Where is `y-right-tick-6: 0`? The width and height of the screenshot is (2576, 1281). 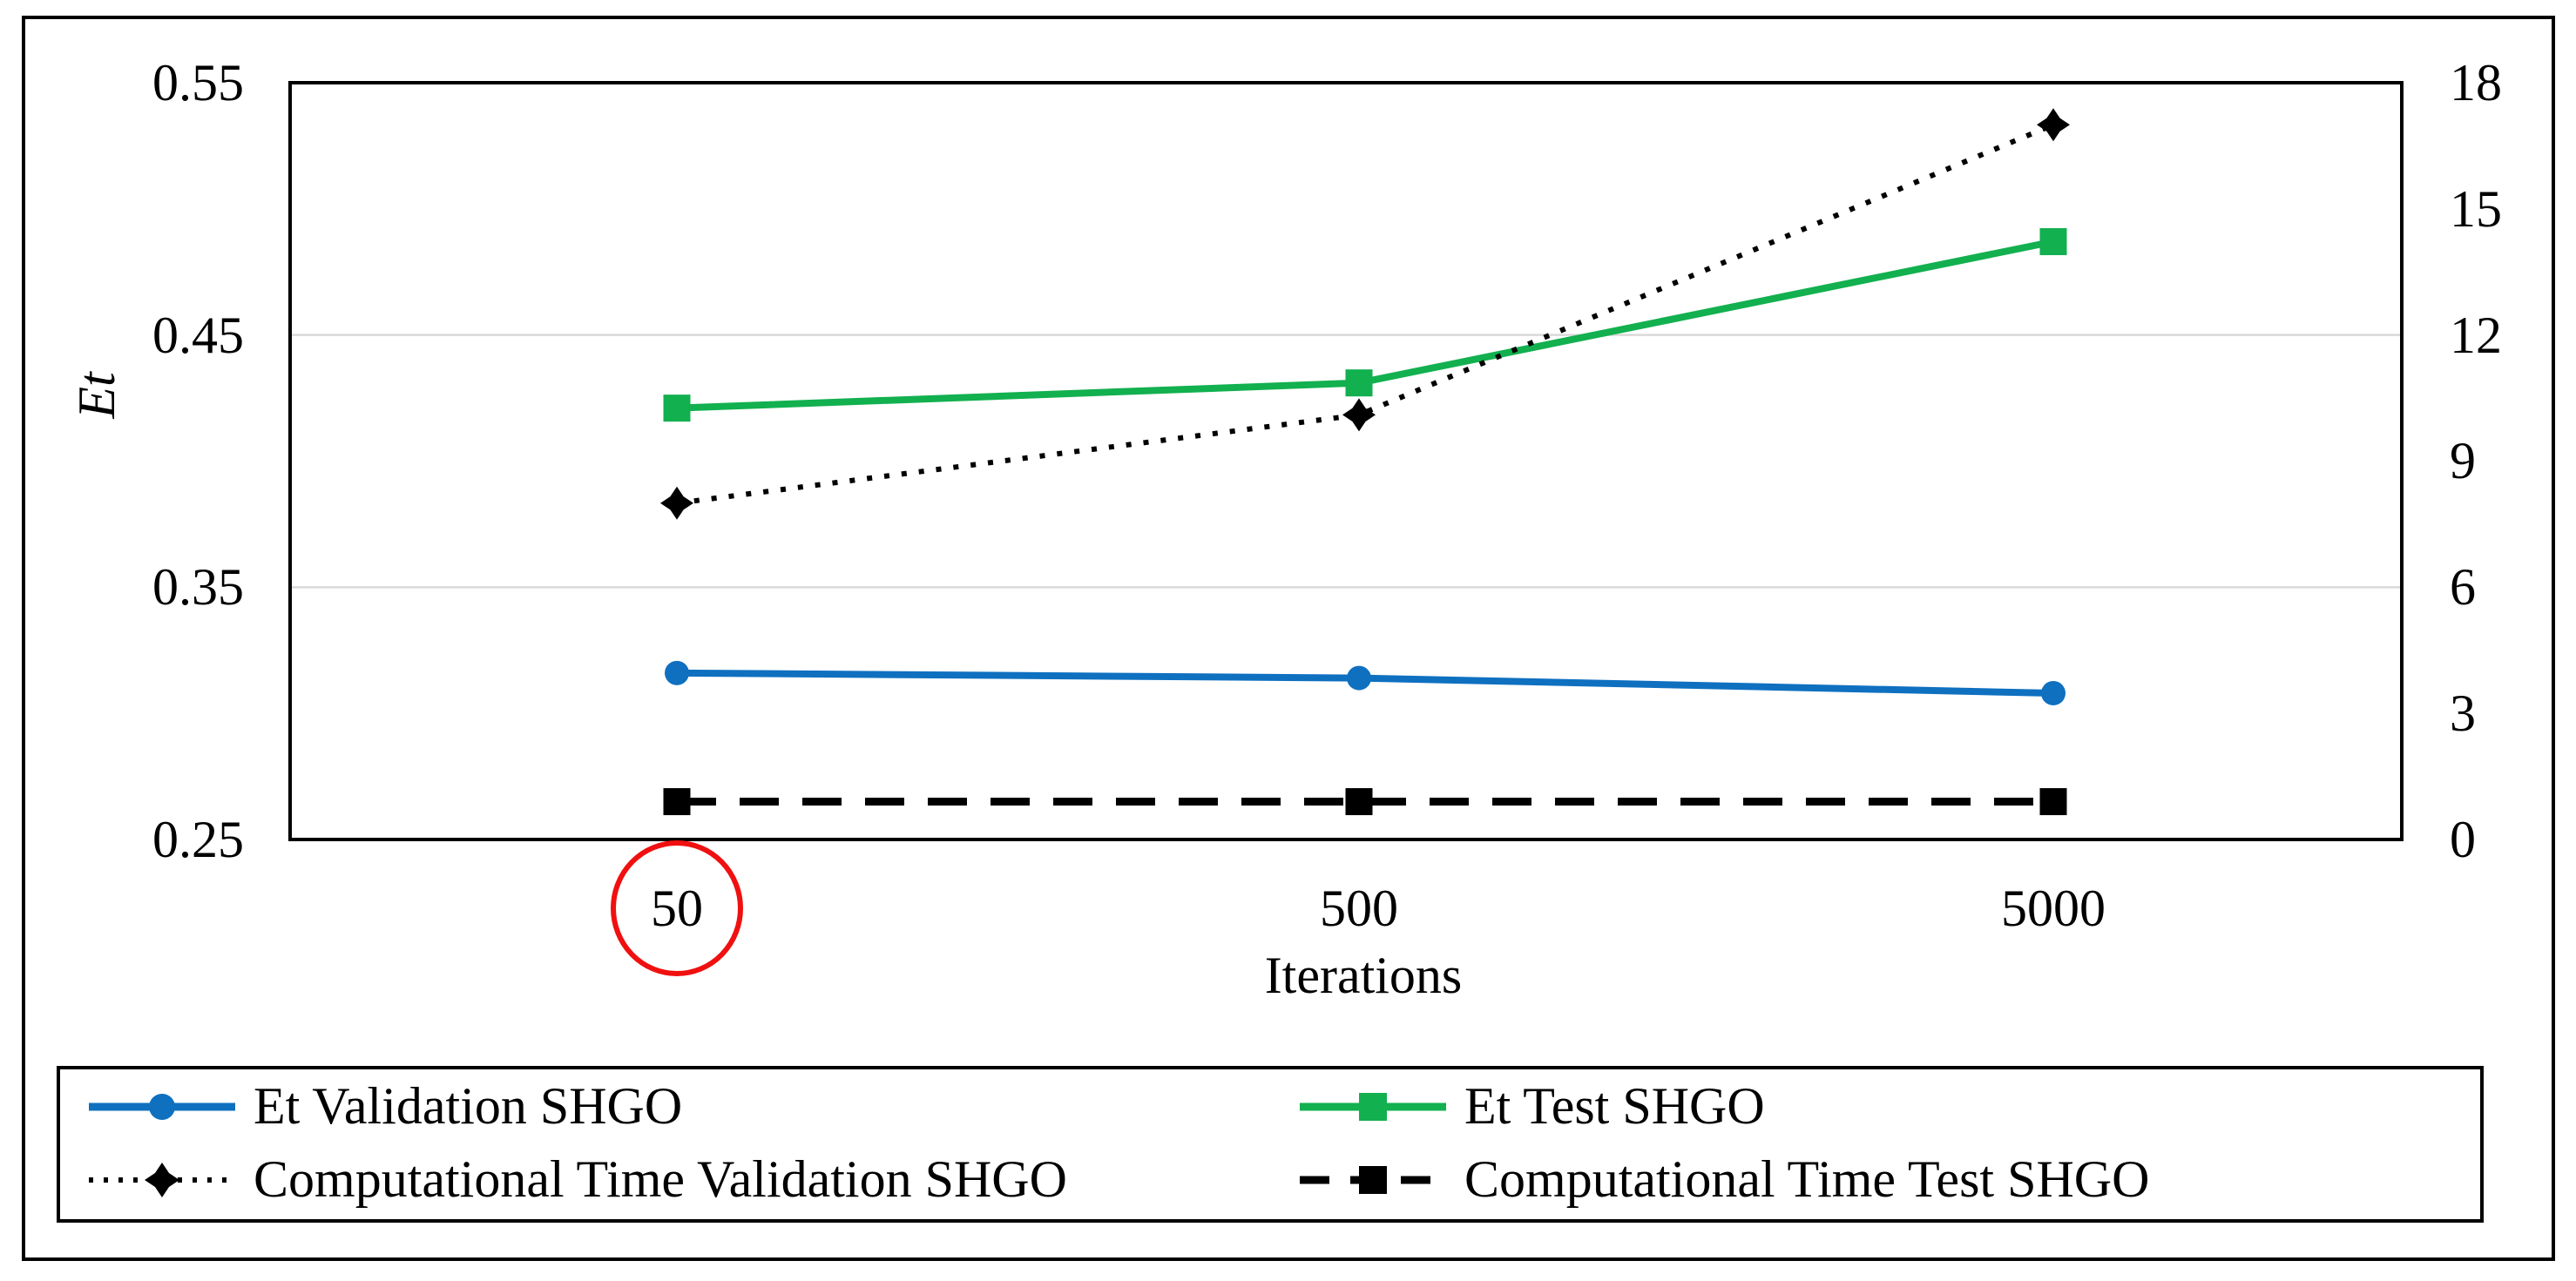
y-right-tick-6: 0 is located at coordinates (2463, 839).